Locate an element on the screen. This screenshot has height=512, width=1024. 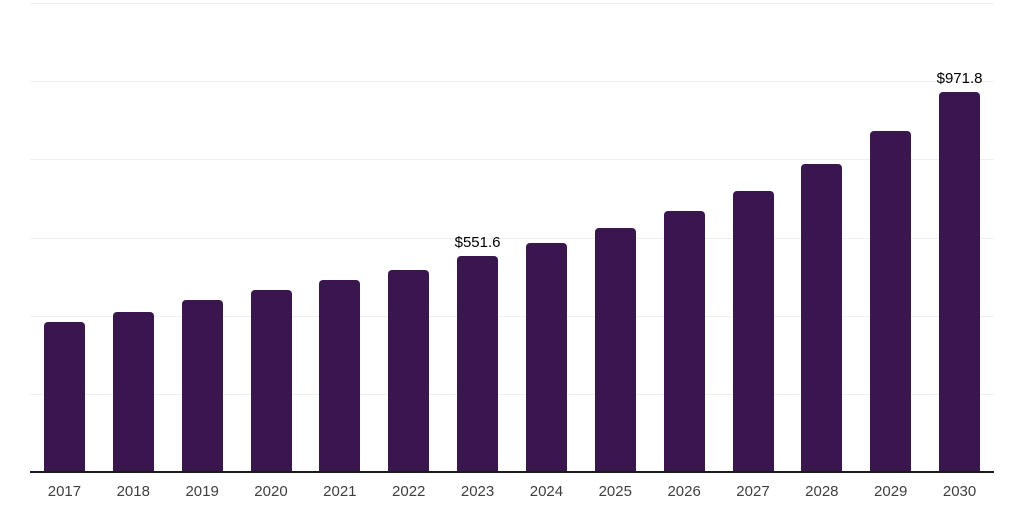
x-tick-2024: 2024 is located at coordinates (546, 491).